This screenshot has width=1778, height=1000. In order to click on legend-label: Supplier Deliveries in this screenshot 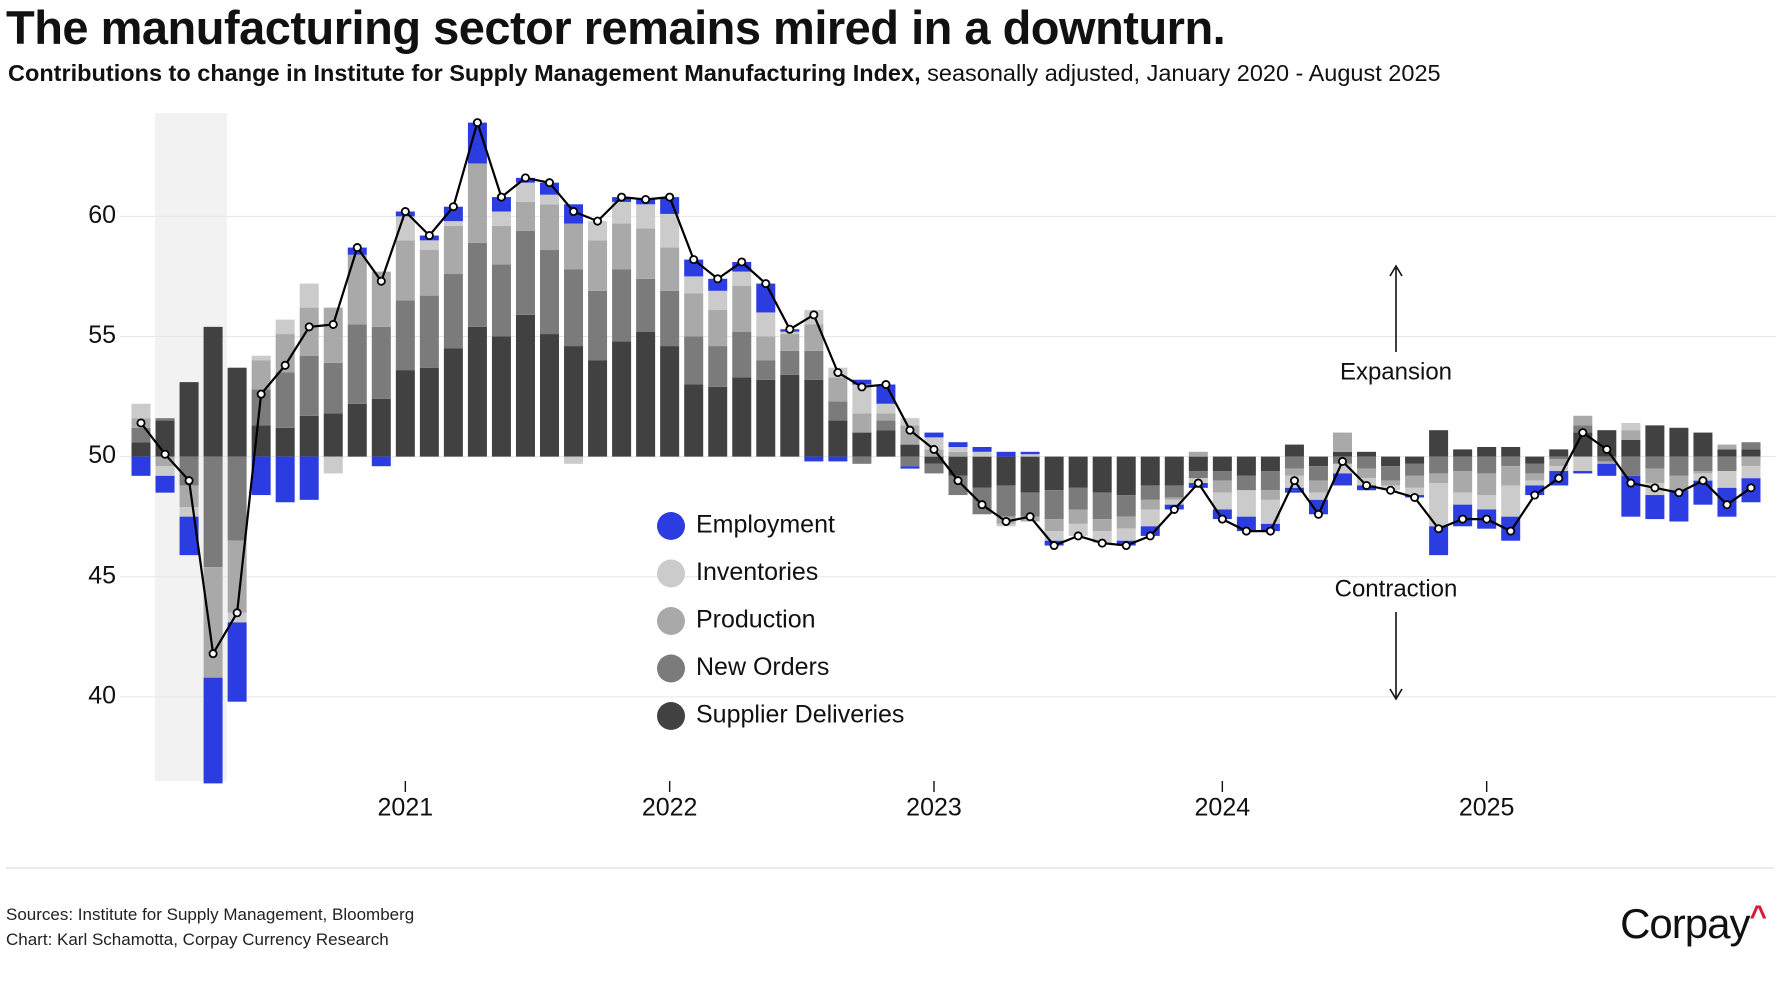, I will do `click(800, 715)`.